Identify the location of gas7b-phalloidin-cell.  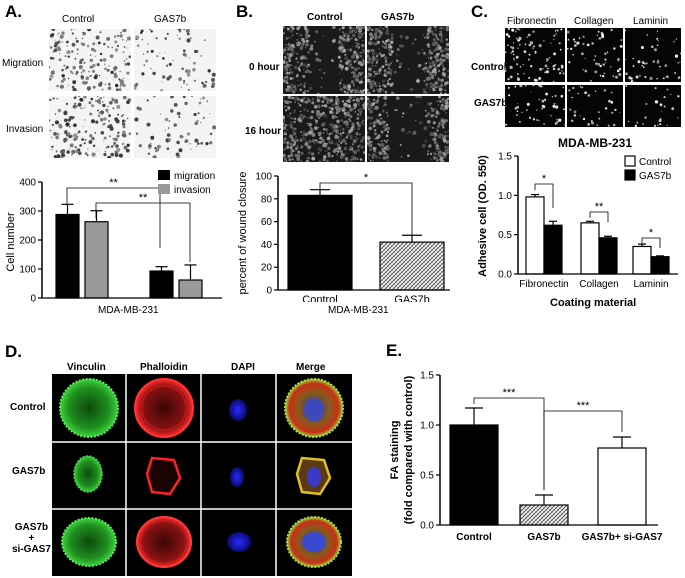
(163, 476).